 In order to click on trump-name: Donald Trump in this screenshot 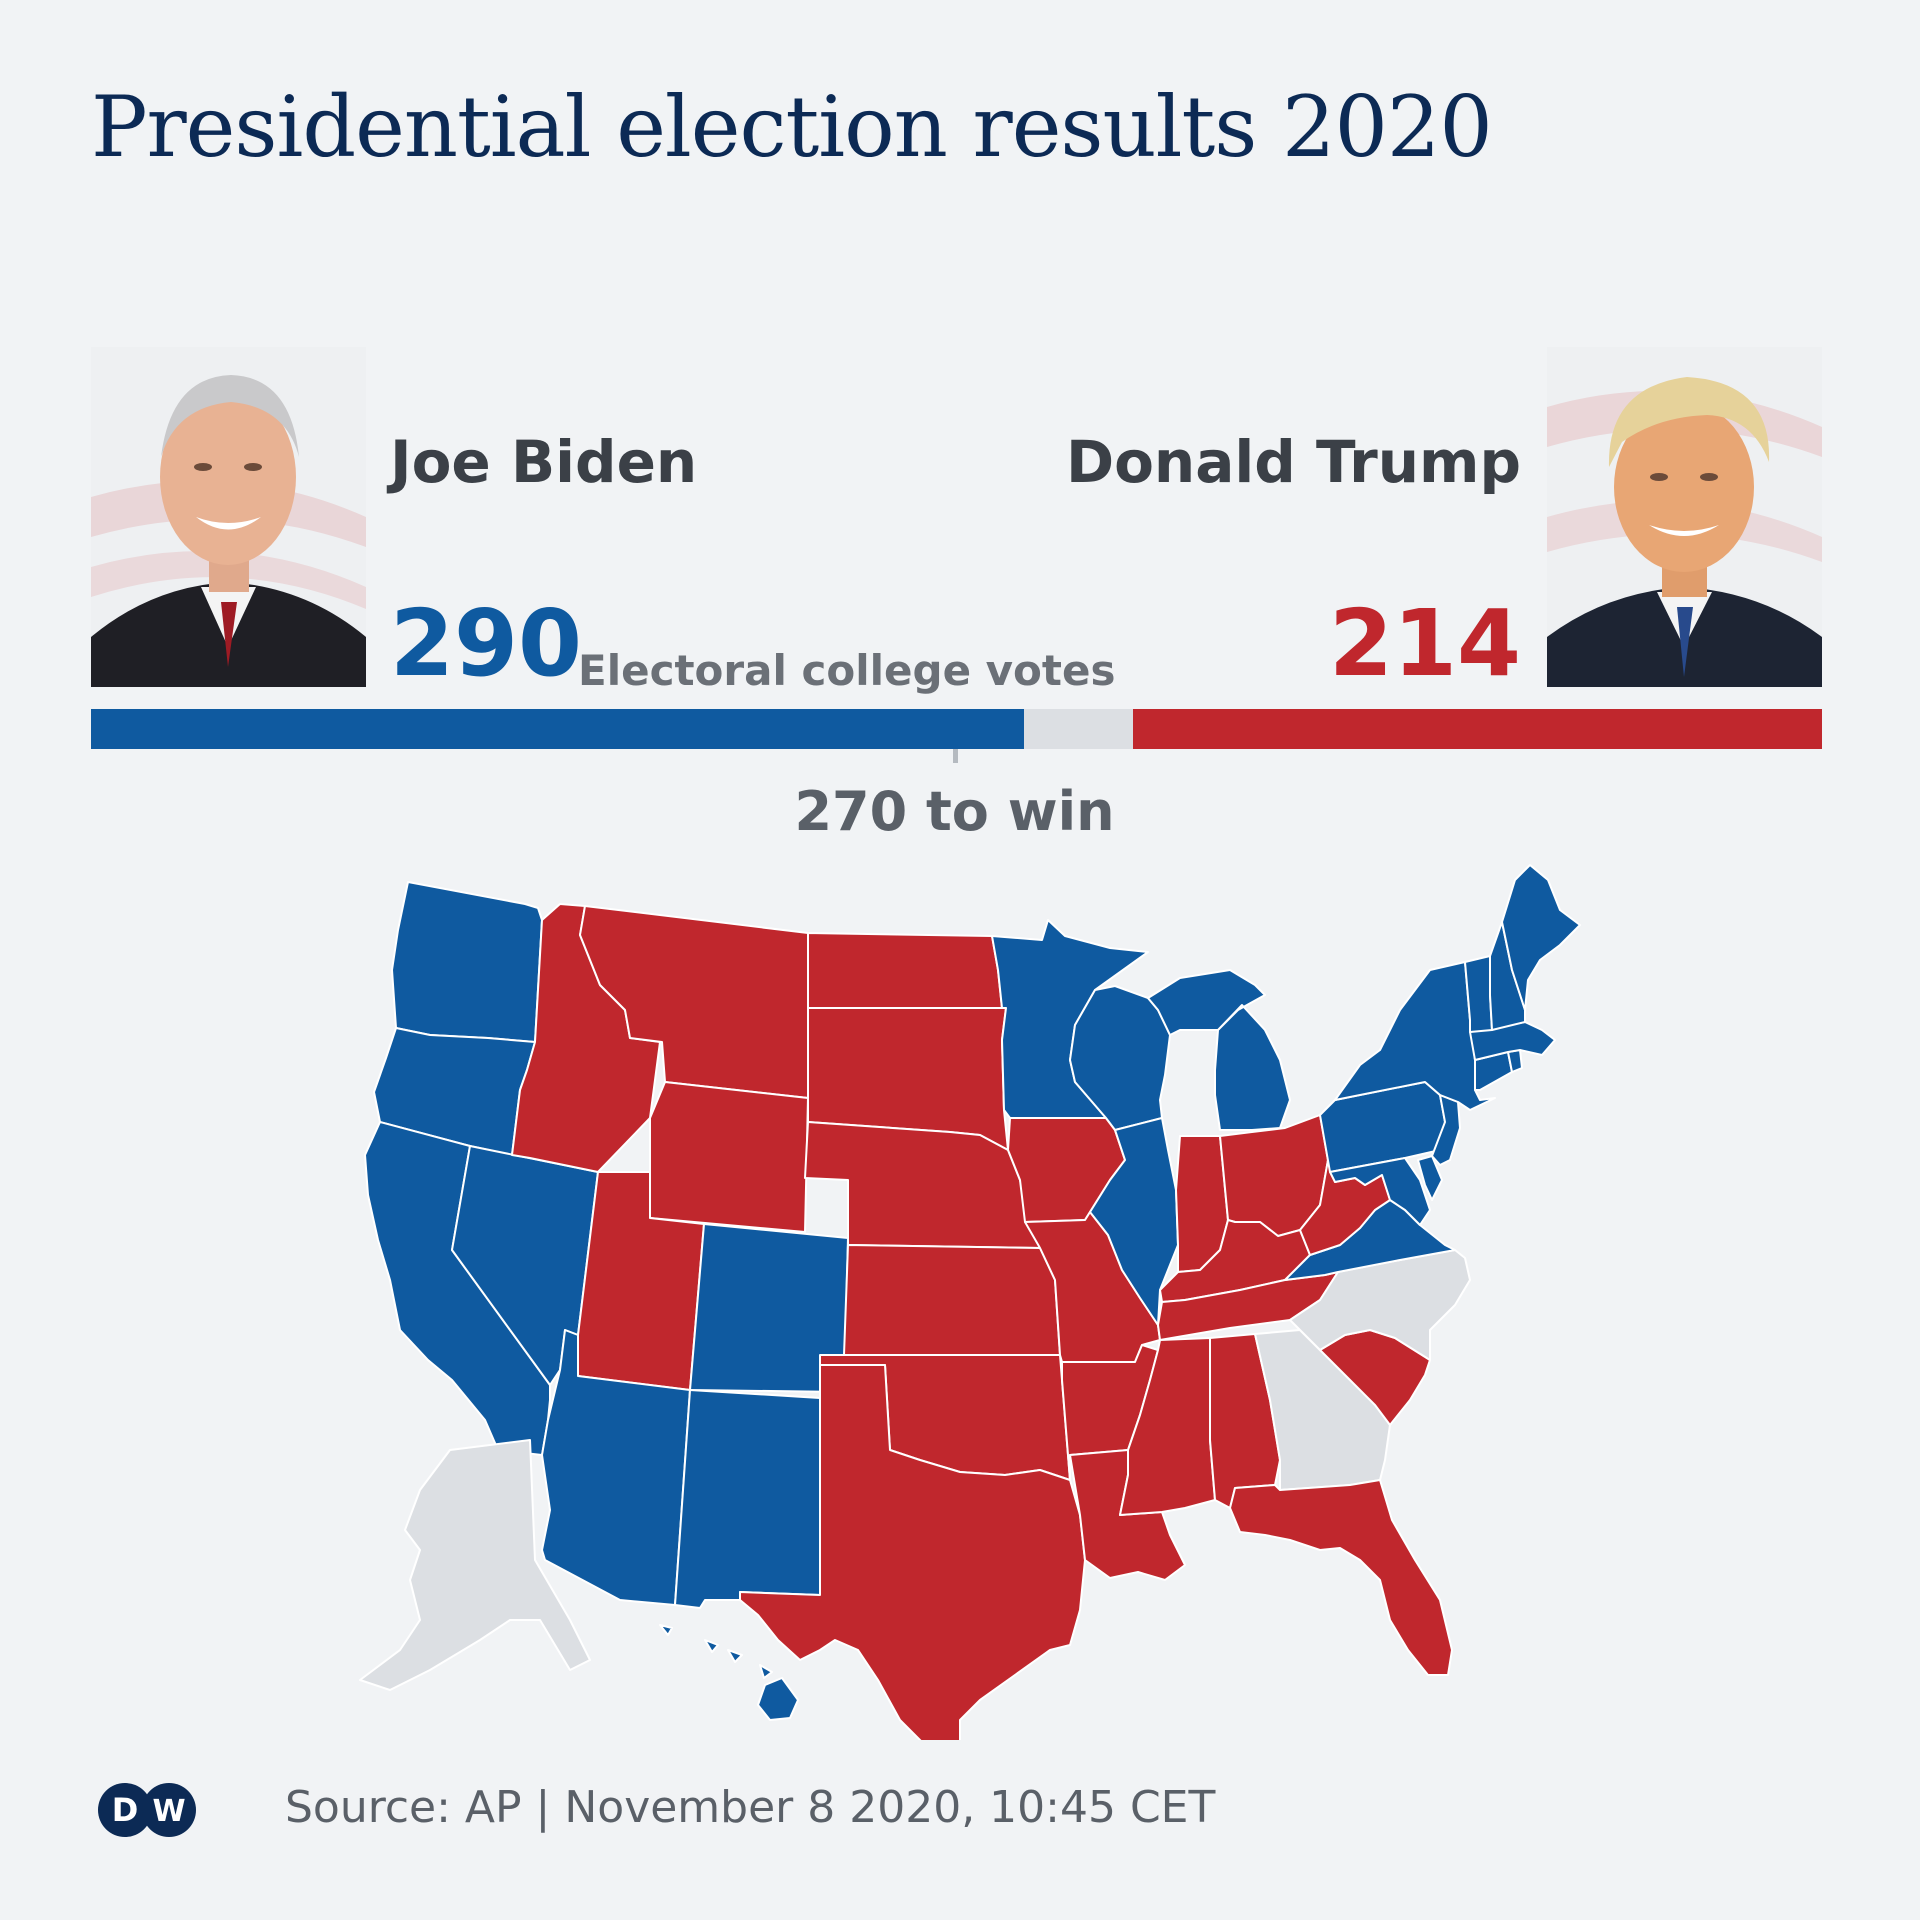, I will do `click(1293, 462)`.